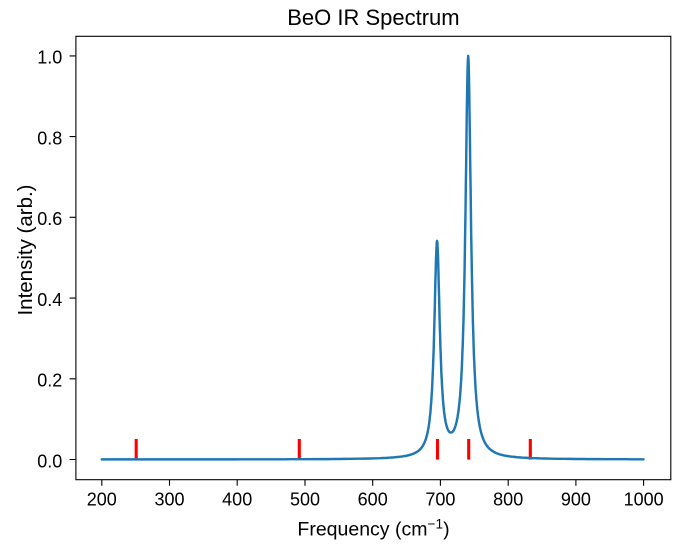 Image resolution: width=681 pixels, height=557 pixels. I want to click on svg-text: BeO IR Spectrum, so click(373, 17).